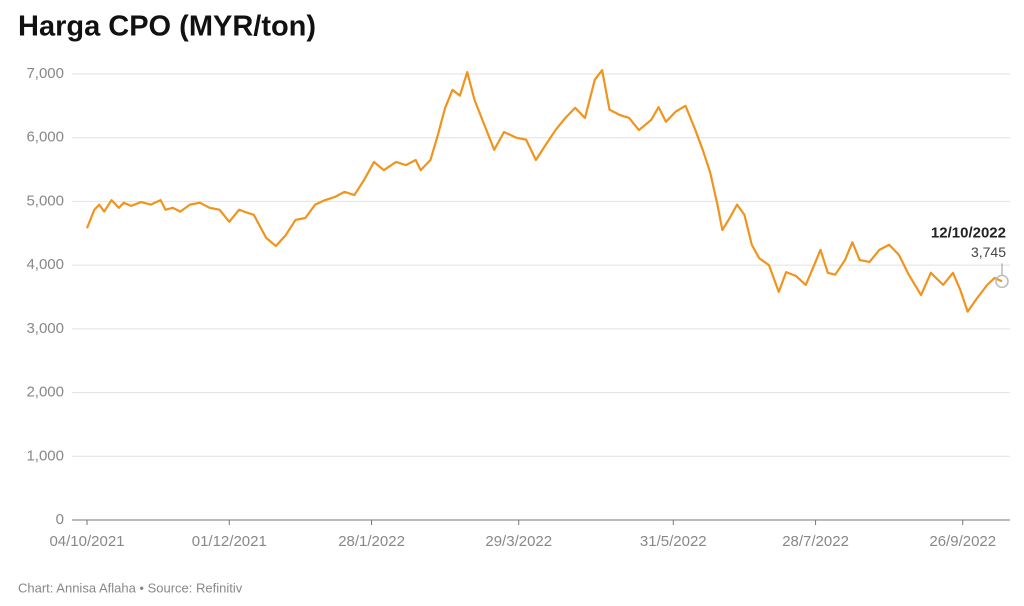 This screenshot has width=1024, height=606. What do you see at coordinates (167, 27) in the screenshot?
I see `chart-title: Harga CPO (MYR/ton)` at bounding box center [167, 27].